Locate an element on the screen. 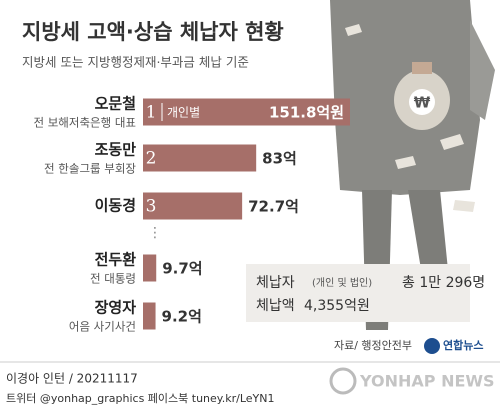 This screenshot has height=410, width=500. summary-text: 4,355억원 is located at coordinates (337, 306).